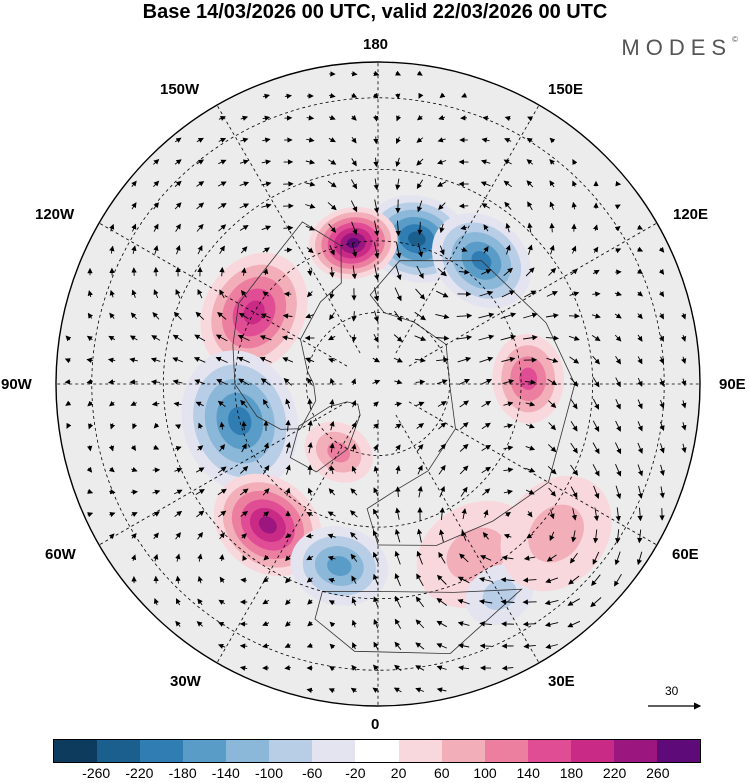 This screenshot has width=750, height=783. I want to click on colorbar-tick-label: 100, so click(485, 773).